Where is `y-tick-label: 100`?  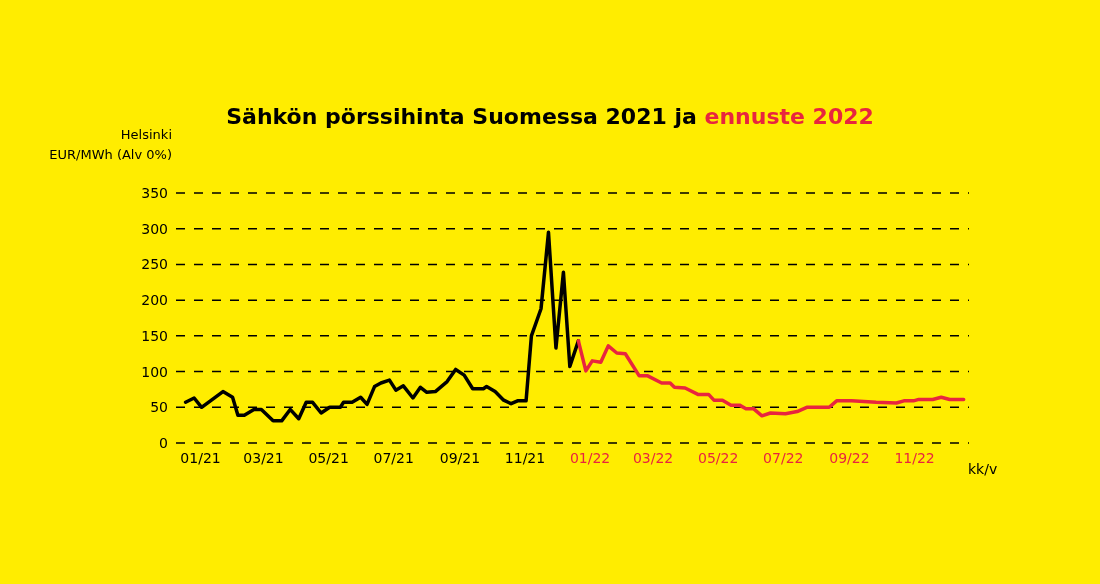
y-tick-label: 100 is located at coordinates (154, 371).